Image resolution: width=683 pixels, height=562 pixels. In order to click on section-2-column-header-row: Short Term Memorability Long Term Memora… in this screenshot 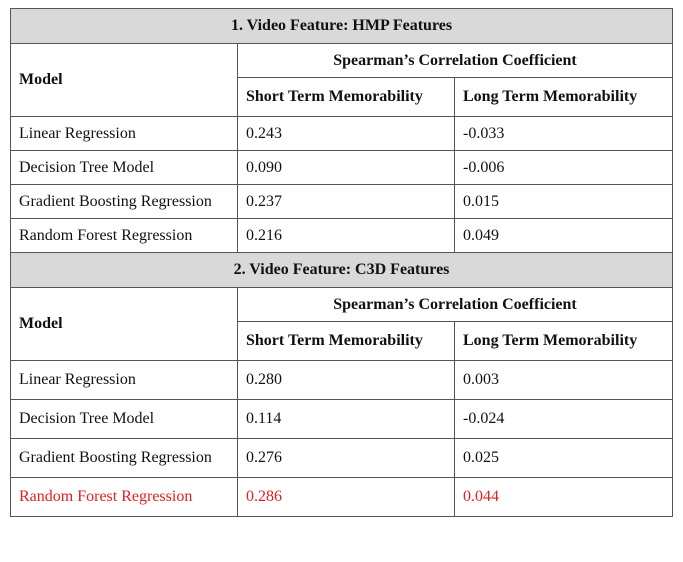, I will do `click(342, 341)`.